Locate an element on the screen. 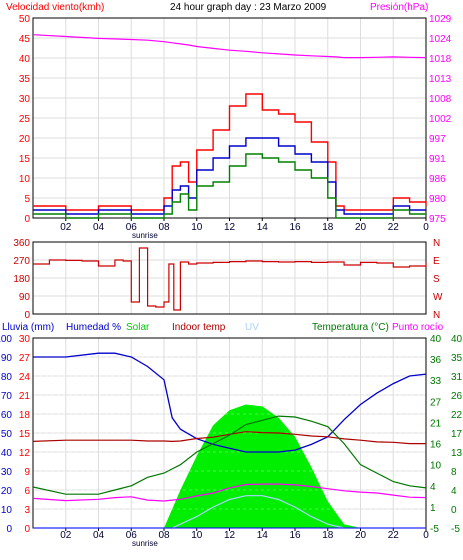 The image size is (463, 560). y-tick-label: 16 is located at coordinates (436, 445).